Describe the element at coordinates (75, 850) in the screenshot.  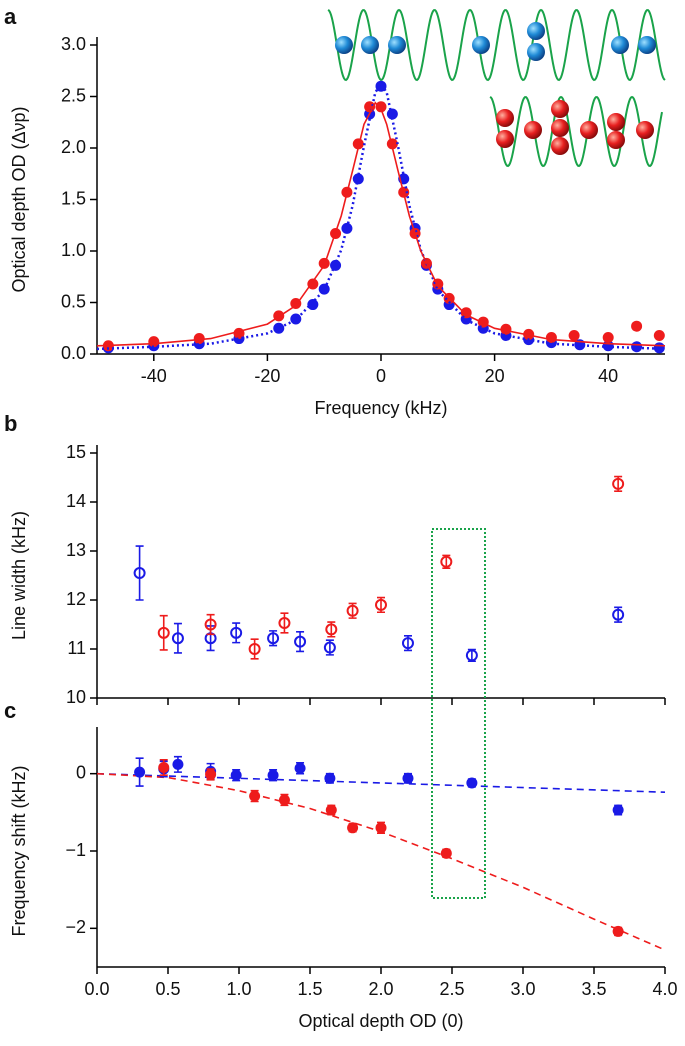
I see `y-tick-label: −1` at that location.